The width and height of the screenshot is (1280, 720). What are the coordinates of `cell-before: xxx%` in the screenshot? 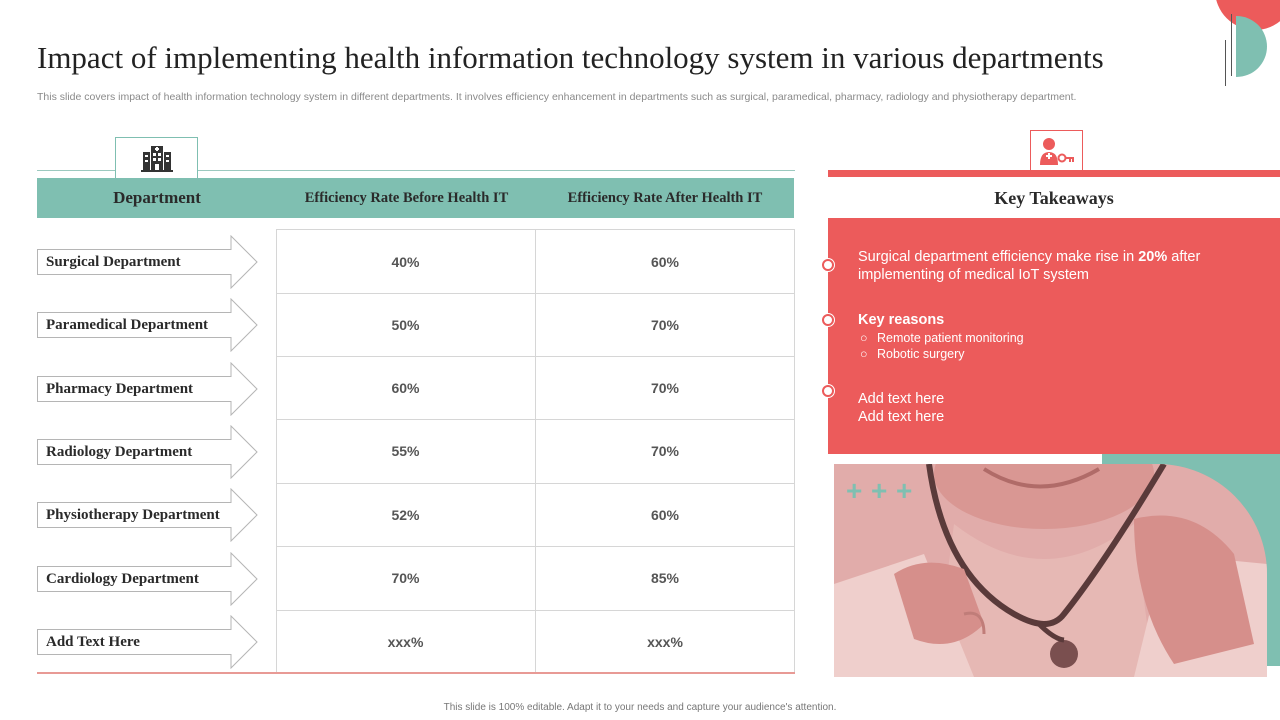 It's located at (405, 642).